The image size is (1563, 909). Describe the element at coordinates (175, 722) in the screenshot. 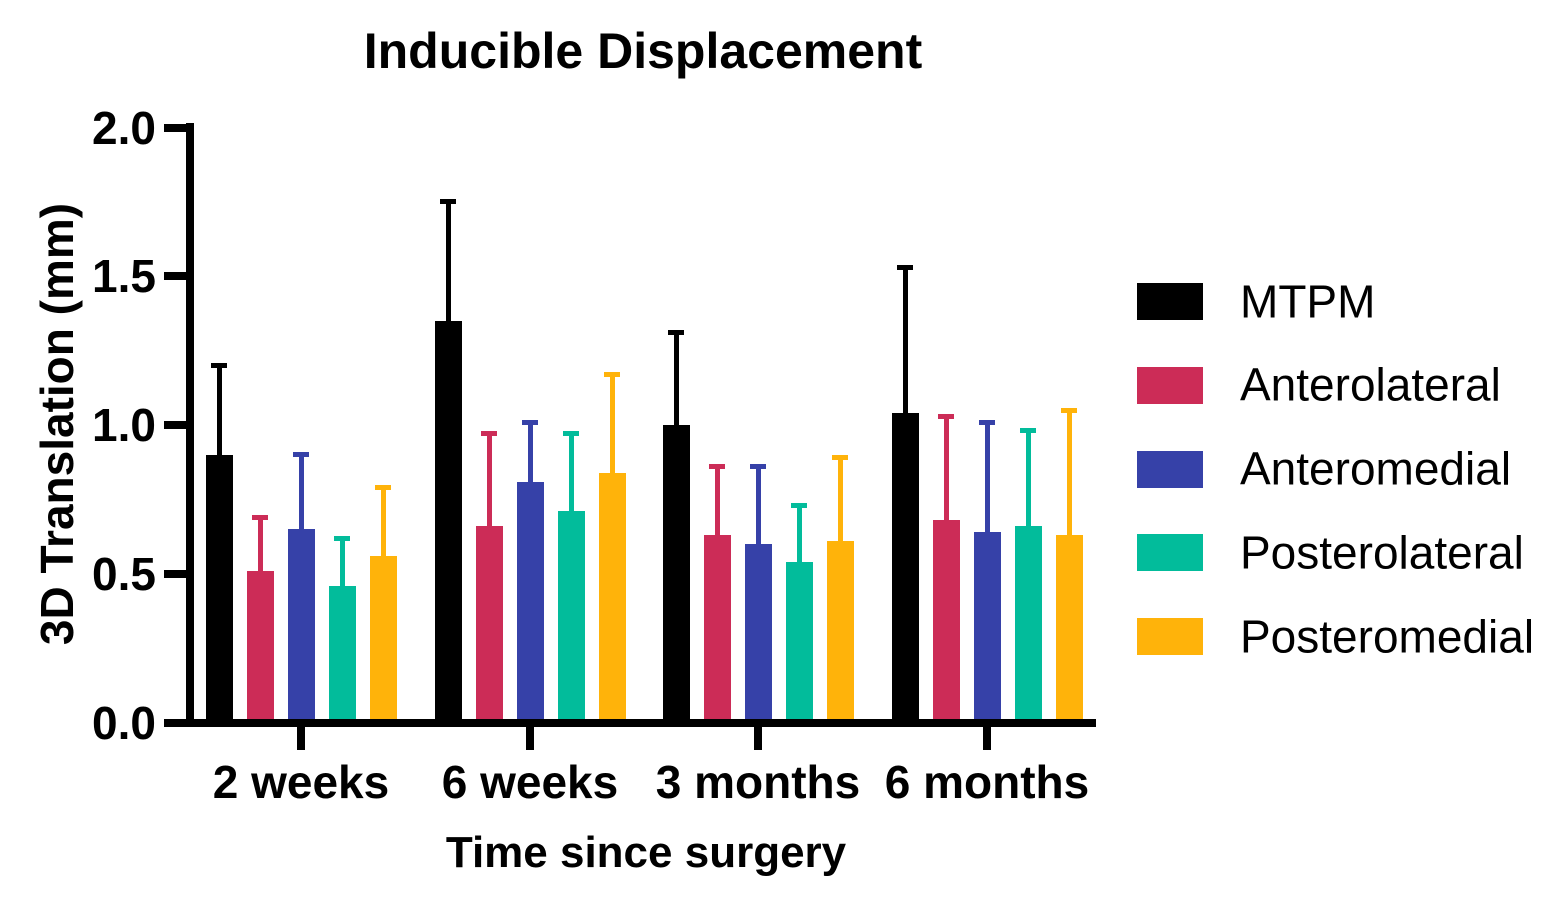

I see `y-tick-0.0` at that location.